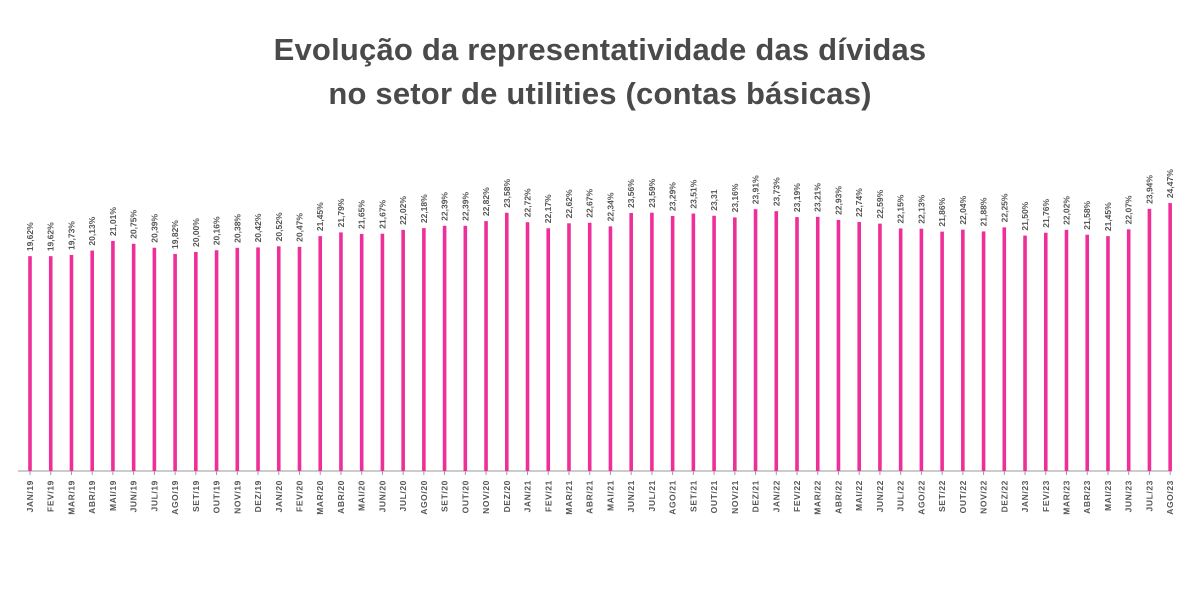 The image size is (1200, 600). Describe the element at coordinates (1149, 189) in the screenshot. I see `bar-value-label: 23,94%` at that location.